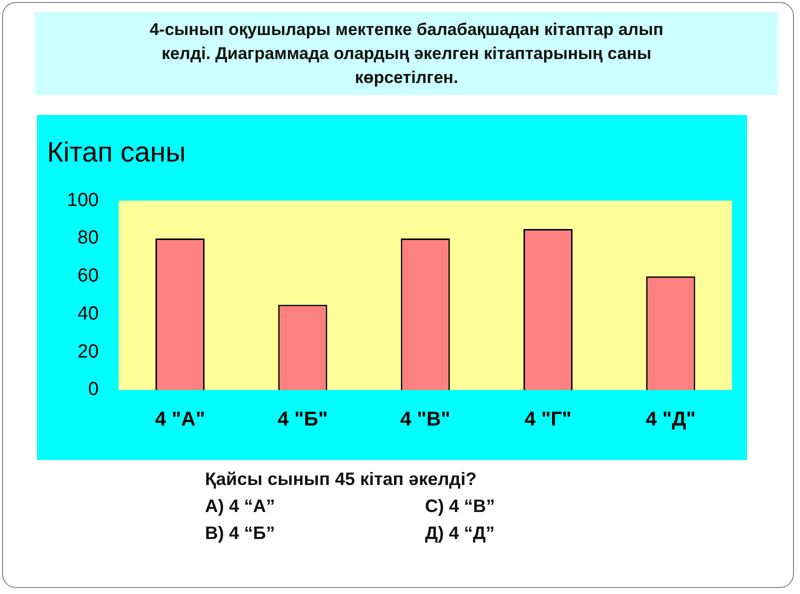 This screenshot has width=800, height=594. What do you see at coordinates (88, 351) in the screenshot?
I see `y-tick-label: 20` at bounding box center [88, 351].